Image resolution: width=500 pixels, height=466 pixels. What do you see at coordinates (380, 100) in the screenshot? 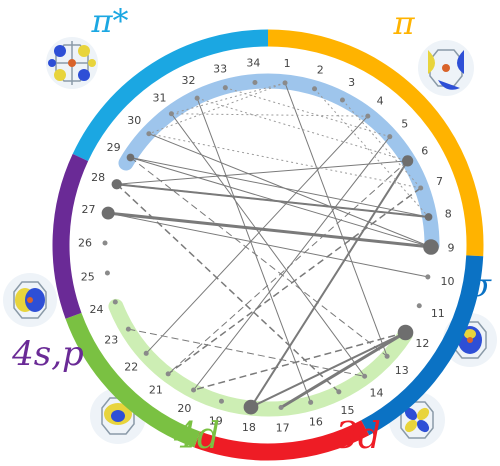
I see `node-label-4: 4` at bounding box center [380, 100].